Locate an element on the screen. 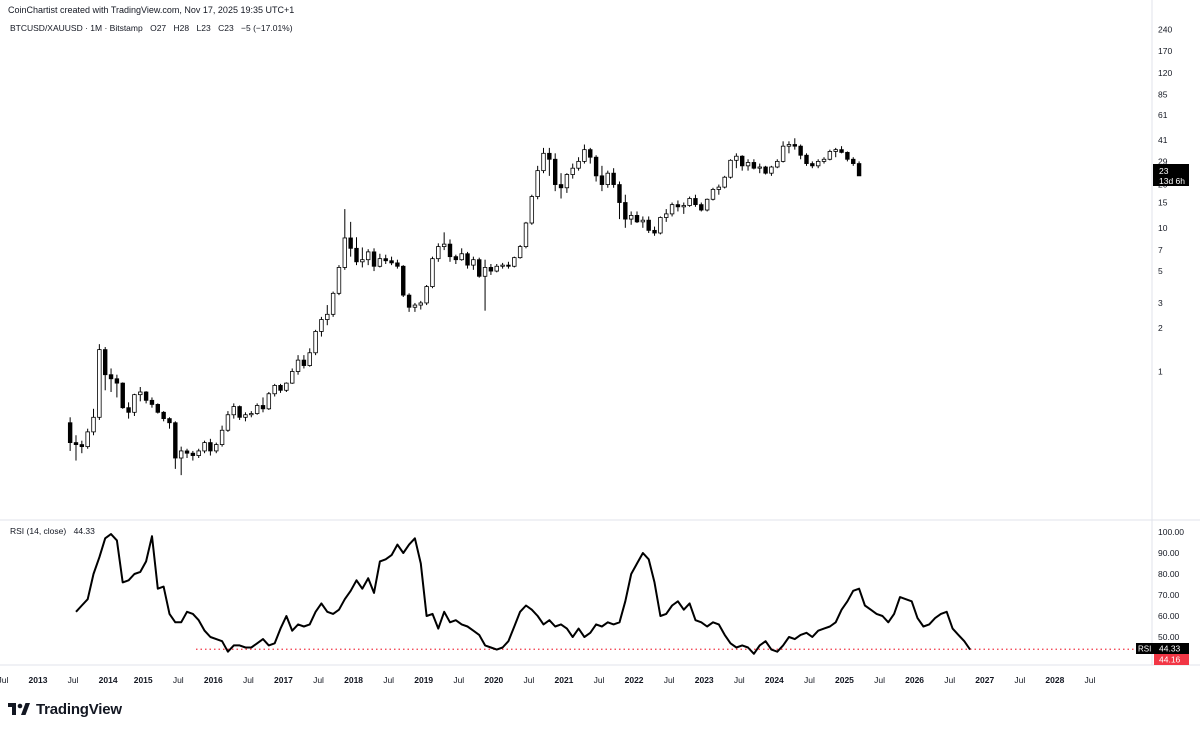 The width and height of the screenshot is (1200, 729). time-tick-label: 2021 is located at coordinates (563, 680).